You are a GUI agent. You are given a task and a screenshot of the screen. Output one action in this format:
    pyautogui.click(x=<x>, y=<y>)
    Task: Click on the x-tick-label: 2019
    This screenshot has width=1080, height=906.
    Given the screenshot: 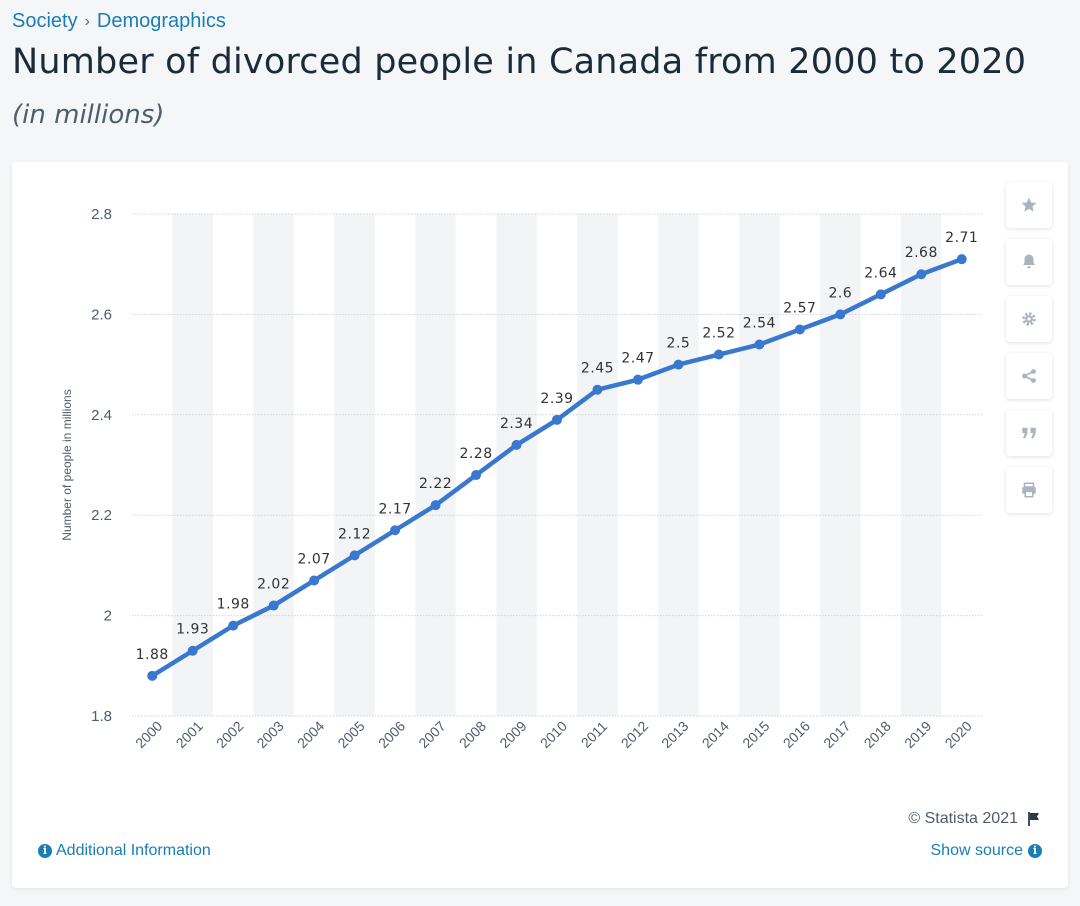 What is the action you would take?
    pyautogui.click(x=917, y=734)
    